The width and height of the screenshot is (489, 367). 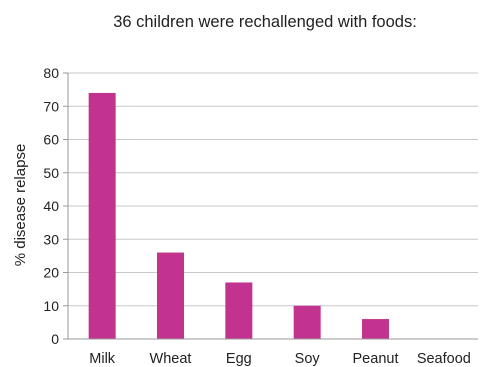 What do you see at coordinates (51, 239) in the screenshot?
I see `y-tick-label: 30` at bounding box center [51, 239].